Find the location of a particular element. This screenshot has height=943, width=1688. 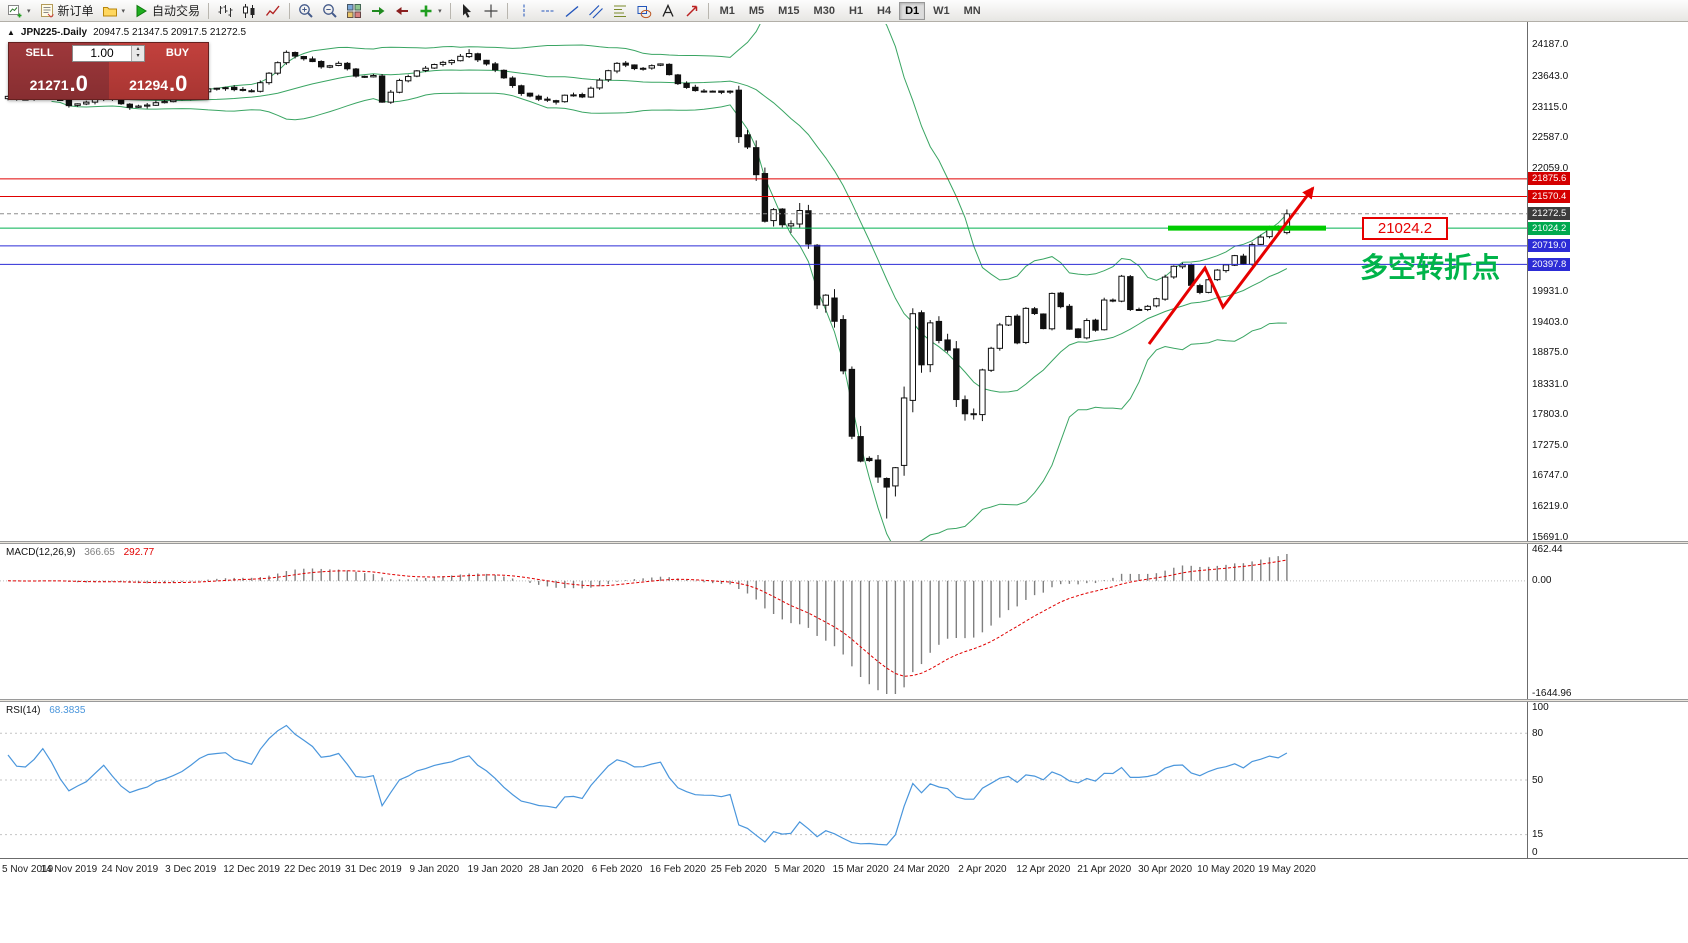

x-axis-date: 25 Feb 2020 is located at coordinates (738, 869).